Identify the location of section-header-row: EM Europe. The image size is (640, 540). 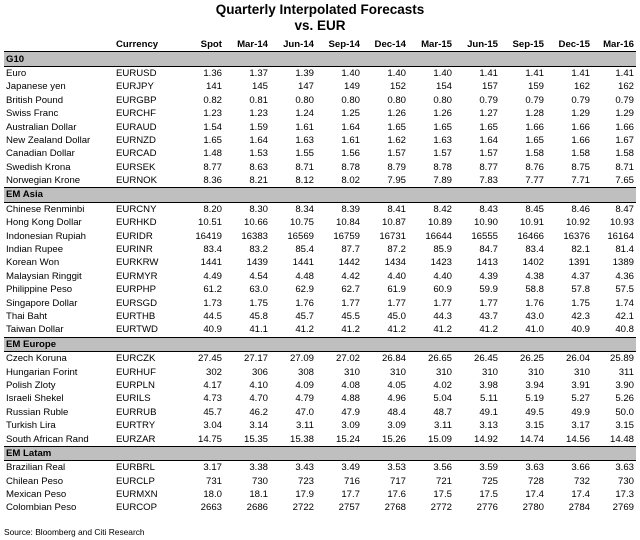
(320, 344).